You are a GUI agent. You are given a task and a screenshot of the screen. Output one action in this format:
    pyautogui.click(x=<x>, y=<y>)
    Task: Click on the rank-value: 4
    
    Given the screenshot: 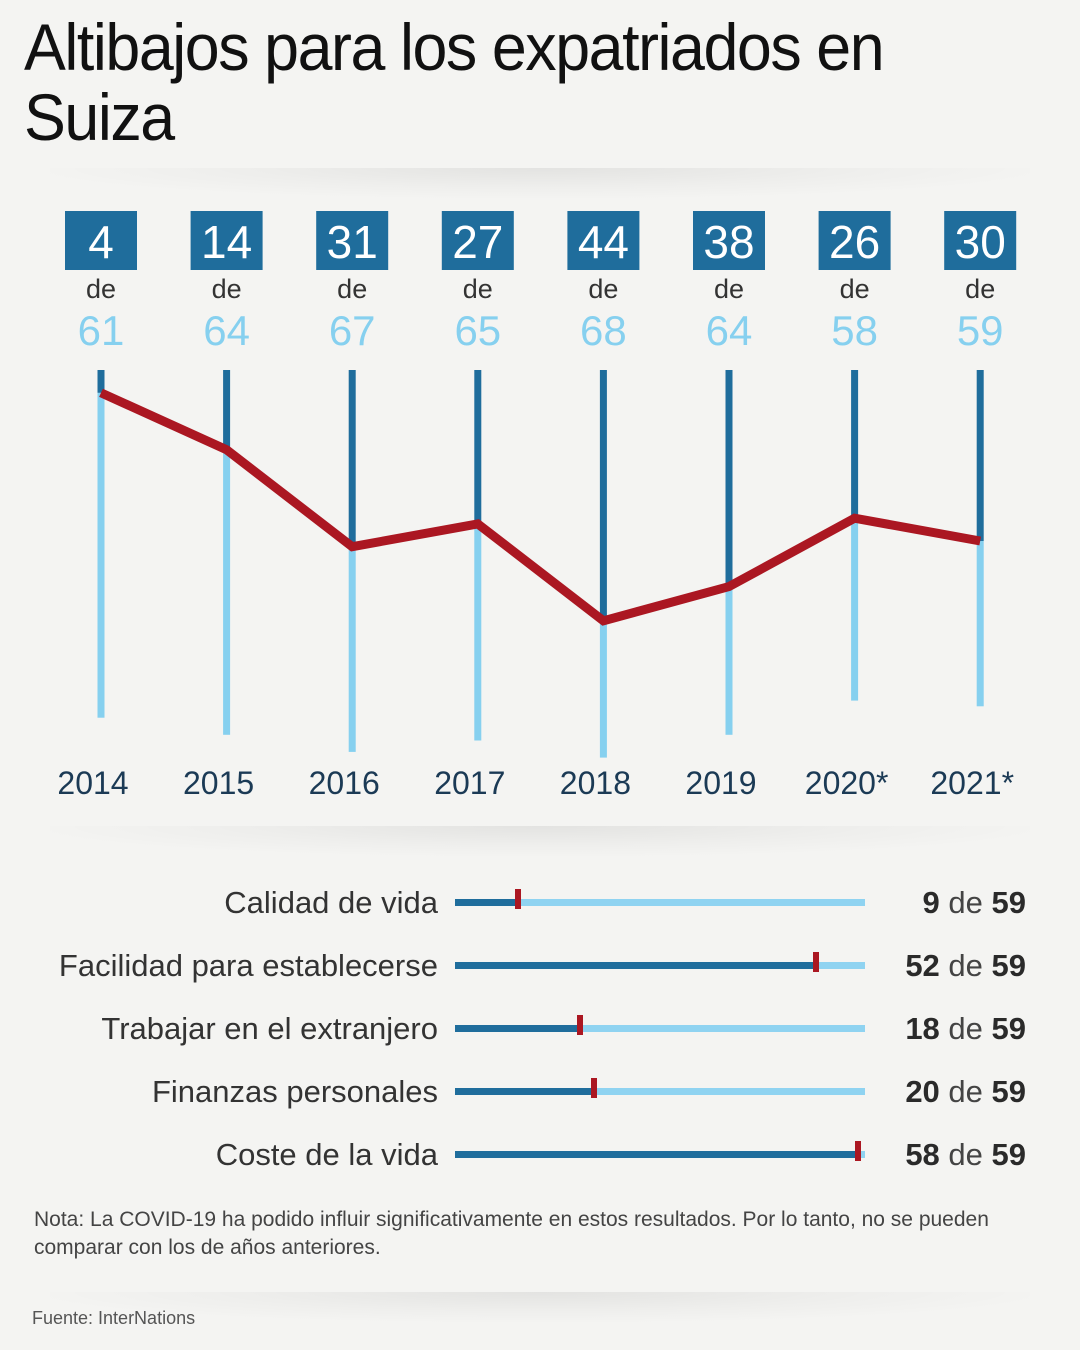 What is the action you would take?
    pyautogui.click(x=101, y=242)
    